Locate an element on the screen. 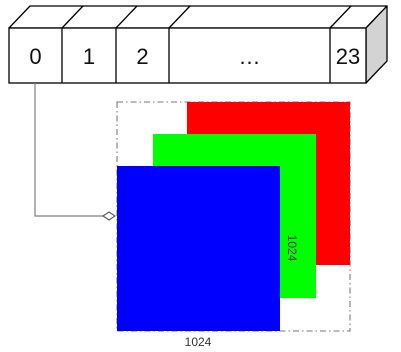  height-label: 1024 is located at coordinates (292, 248).